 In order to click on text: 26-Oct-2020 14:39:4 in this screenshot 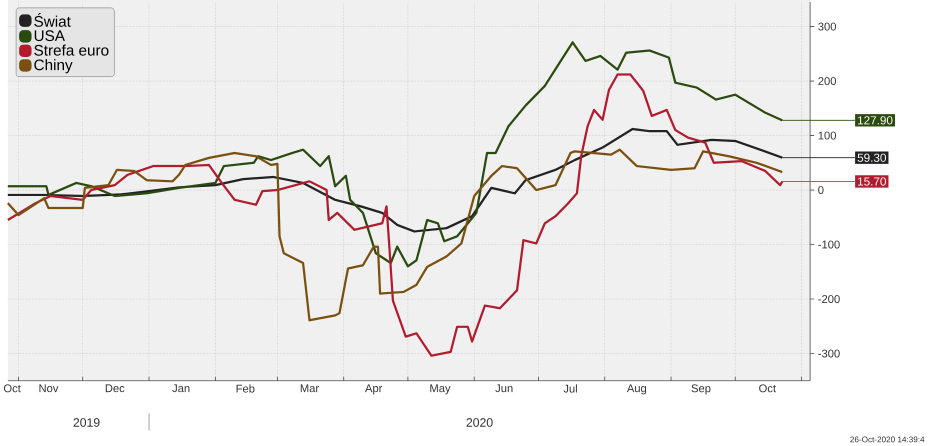, I will do `click(887, 439)`.